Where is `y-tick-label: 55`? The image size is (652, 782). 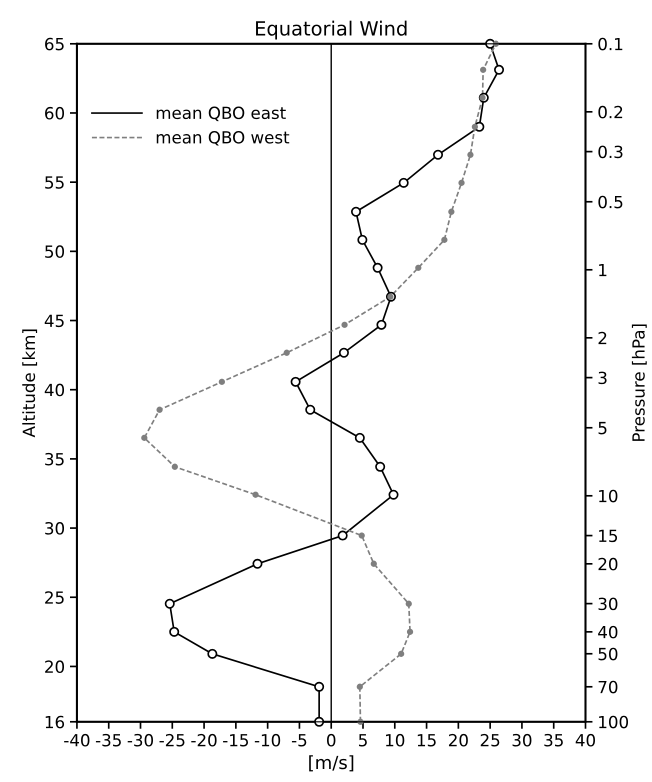
y-tick-label: 55 is located at coordinates (54, 182).